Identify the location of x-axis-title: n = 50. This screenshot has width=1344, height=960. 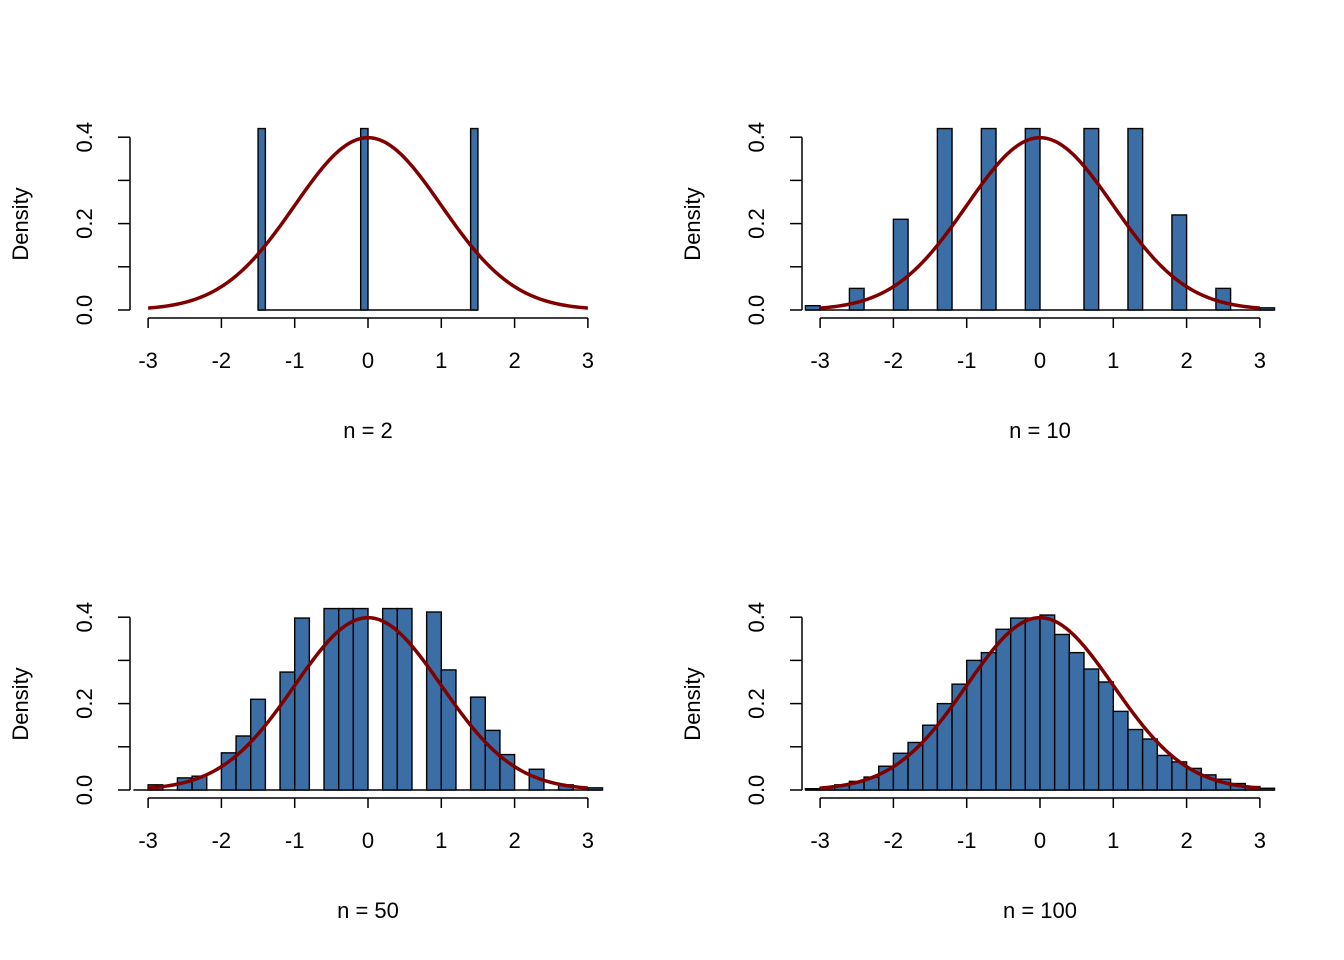
(368, 910).